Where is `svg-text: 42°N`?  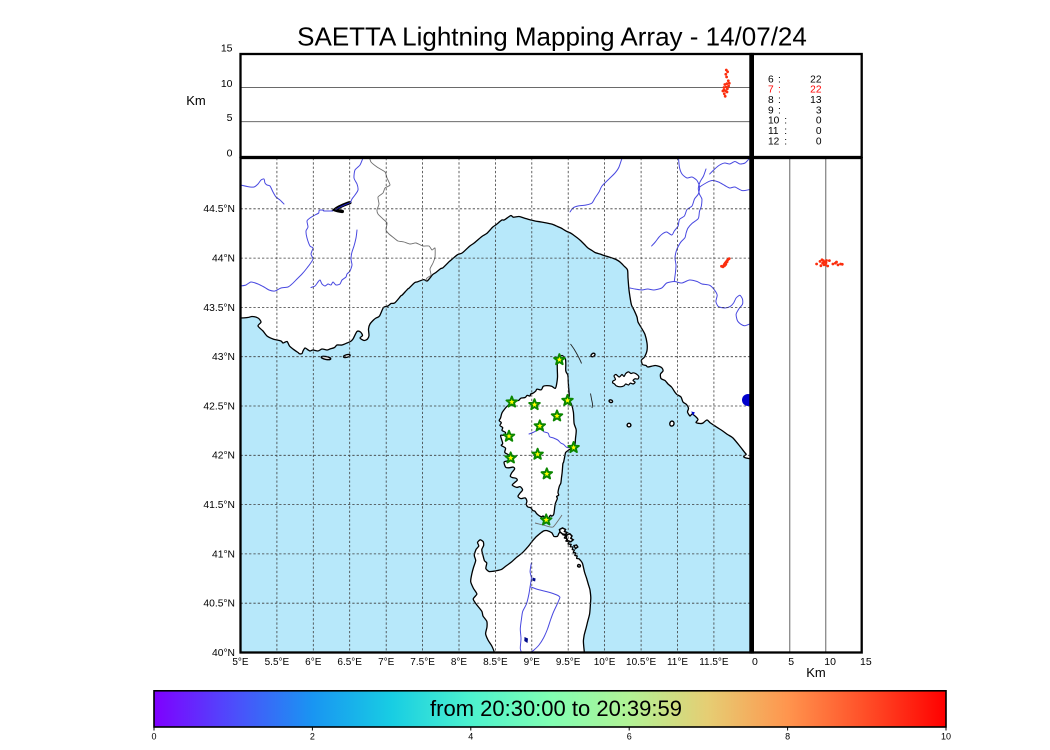 svg-text: 42°N is located at coordinates (223, 456).